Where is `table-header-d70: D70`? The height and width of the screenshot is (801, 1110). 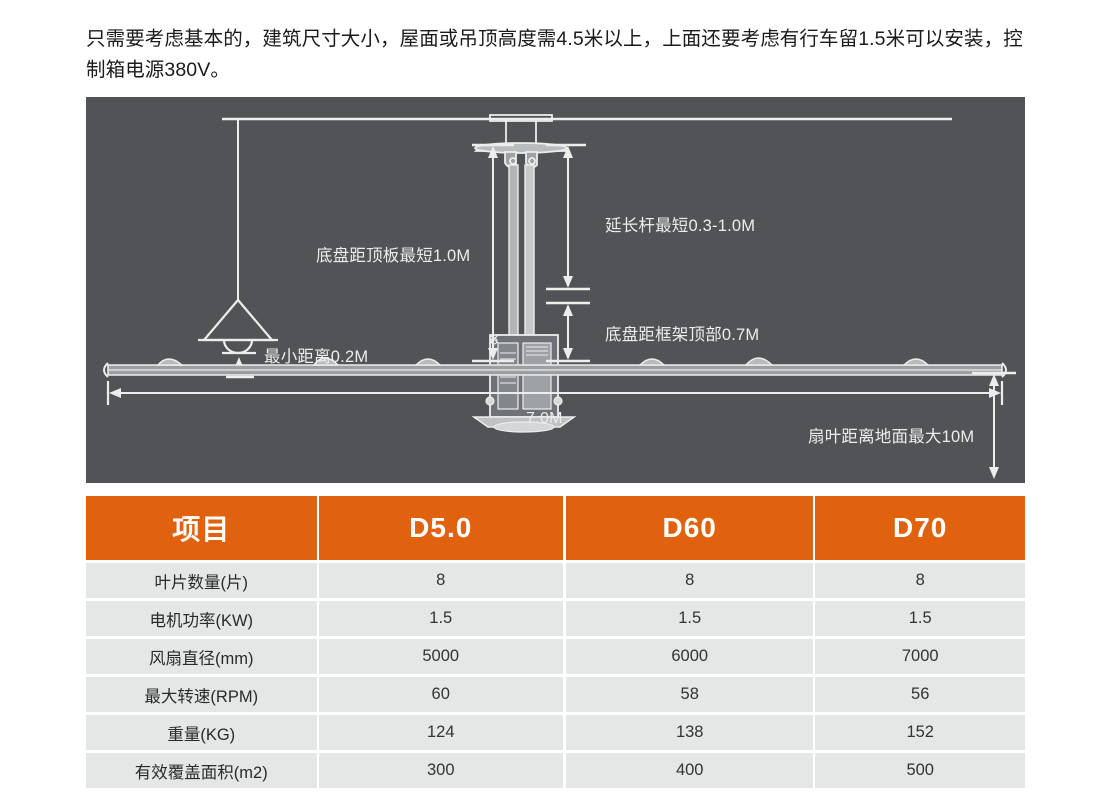
table-header-d70: D70 is located at coordinates (920, 528).